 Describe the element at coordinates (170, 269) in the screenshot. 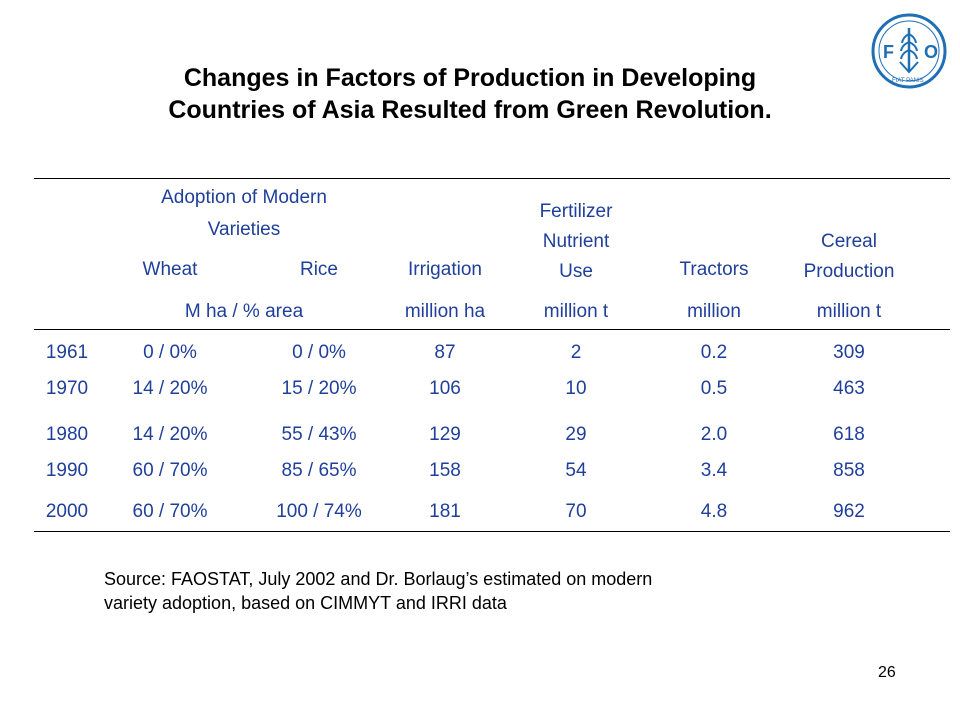

I see `header-wheat: Wheat` at that location.